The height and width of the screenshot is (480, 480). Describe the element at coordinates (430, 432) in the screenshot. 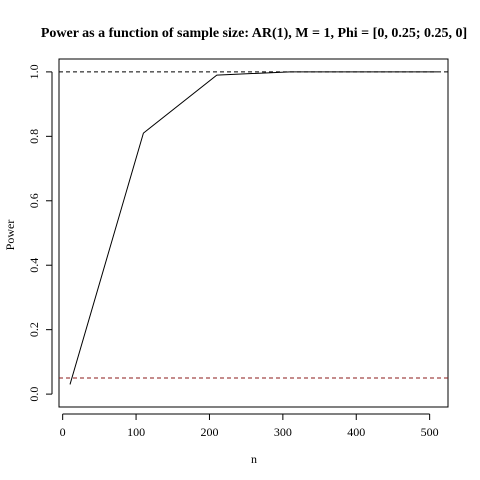

I see `x-tick-label: 500` at that location.